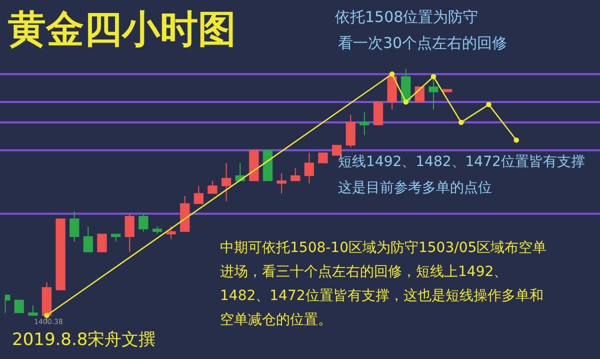  What do you see at coordinates (423, 43) in the screenshot?
I see `text: 看一次30个点左右的回修` at bounding box center [423, 43].